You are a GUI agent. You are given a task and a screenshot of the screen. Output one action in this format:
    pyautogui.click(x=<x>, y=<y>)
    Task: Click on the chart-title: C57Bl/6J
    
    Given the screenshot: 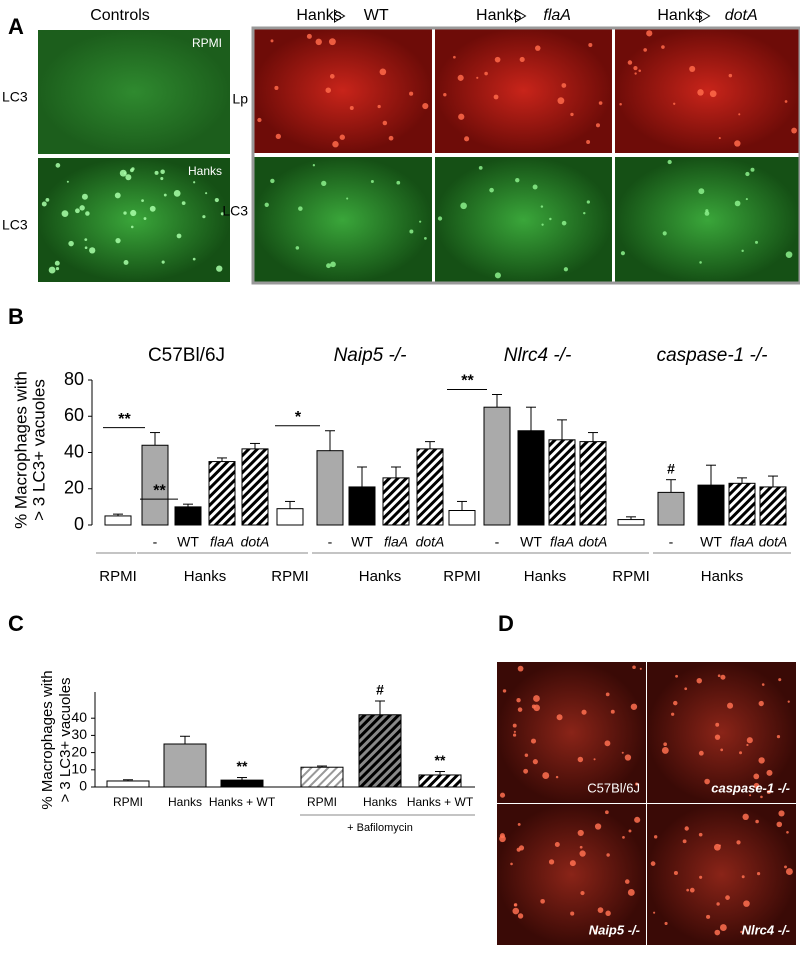 What is the action you would take?
    pyautogui.click(x=186, y=355)
    